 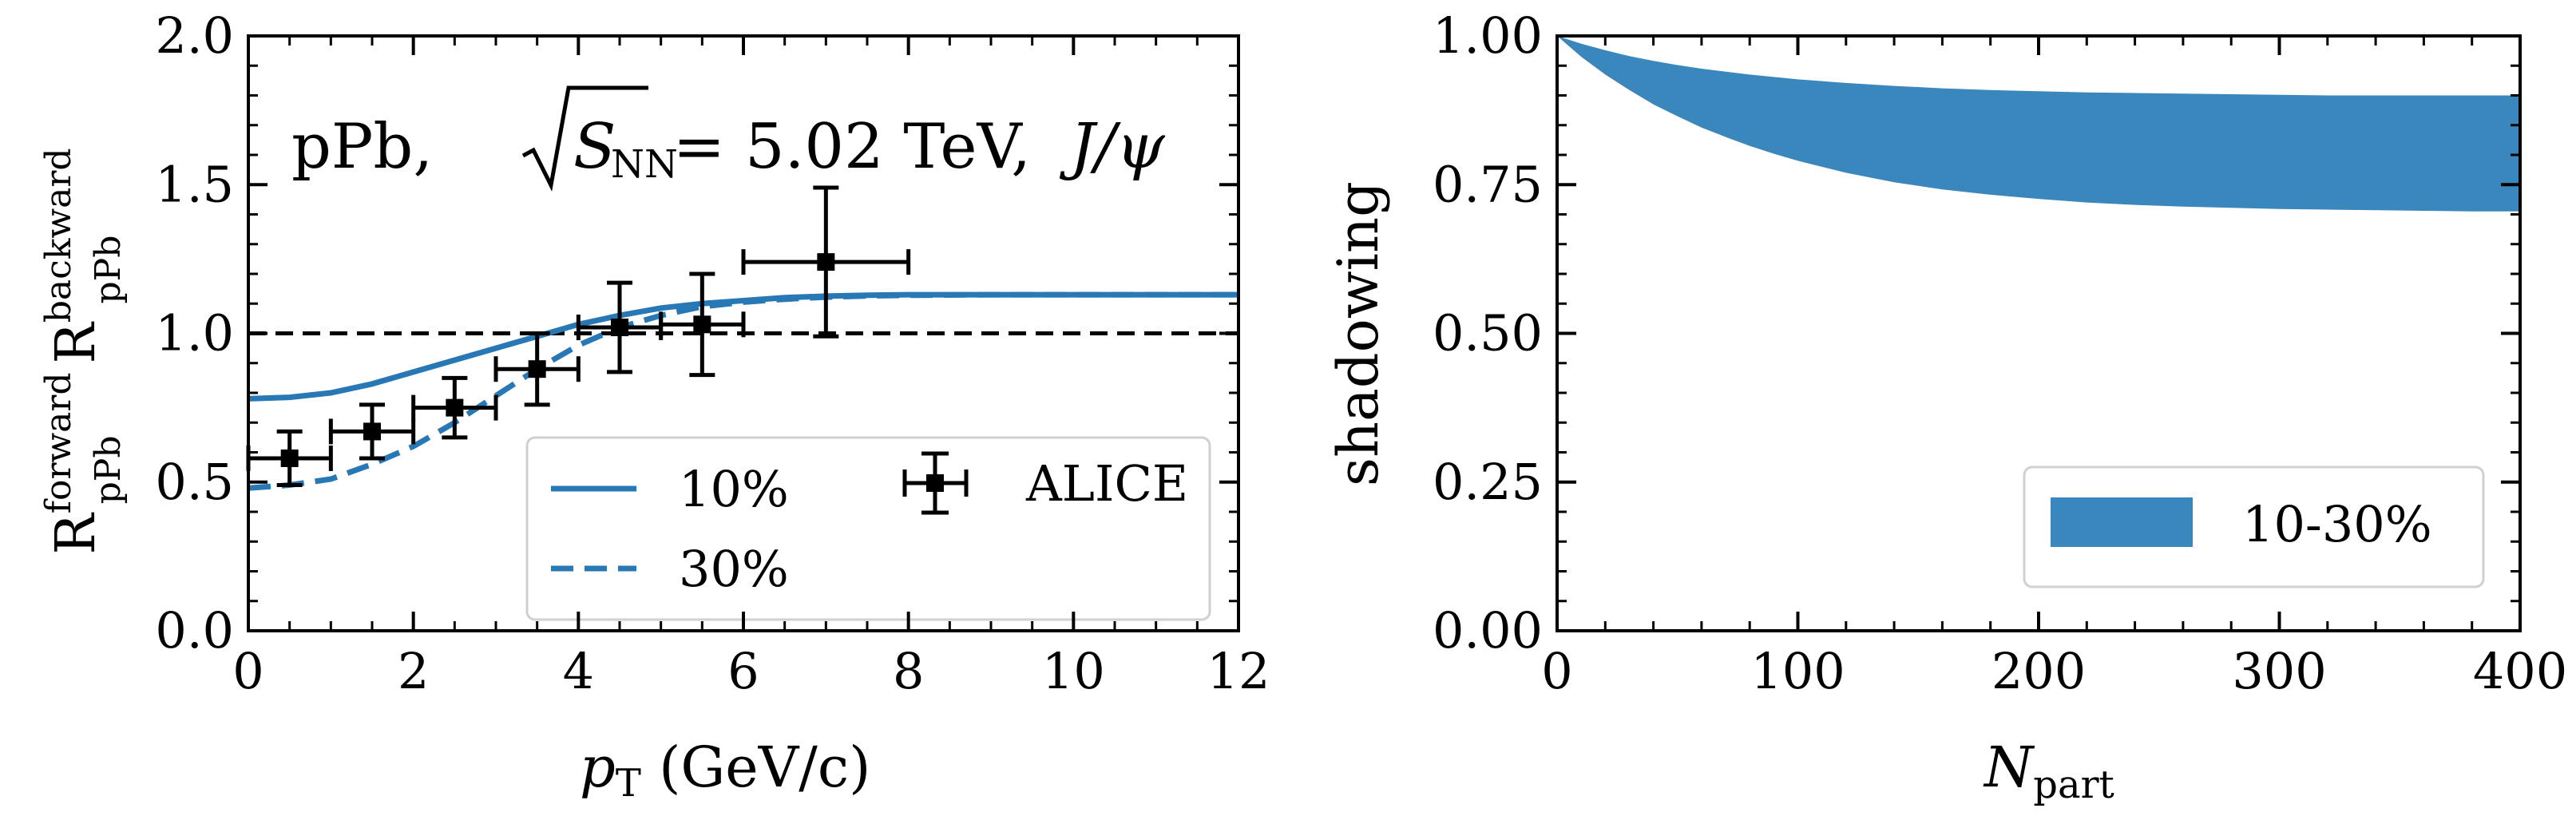 I want to click on left-legend: 10% 30% ALICE, so click(x=868, y=528).